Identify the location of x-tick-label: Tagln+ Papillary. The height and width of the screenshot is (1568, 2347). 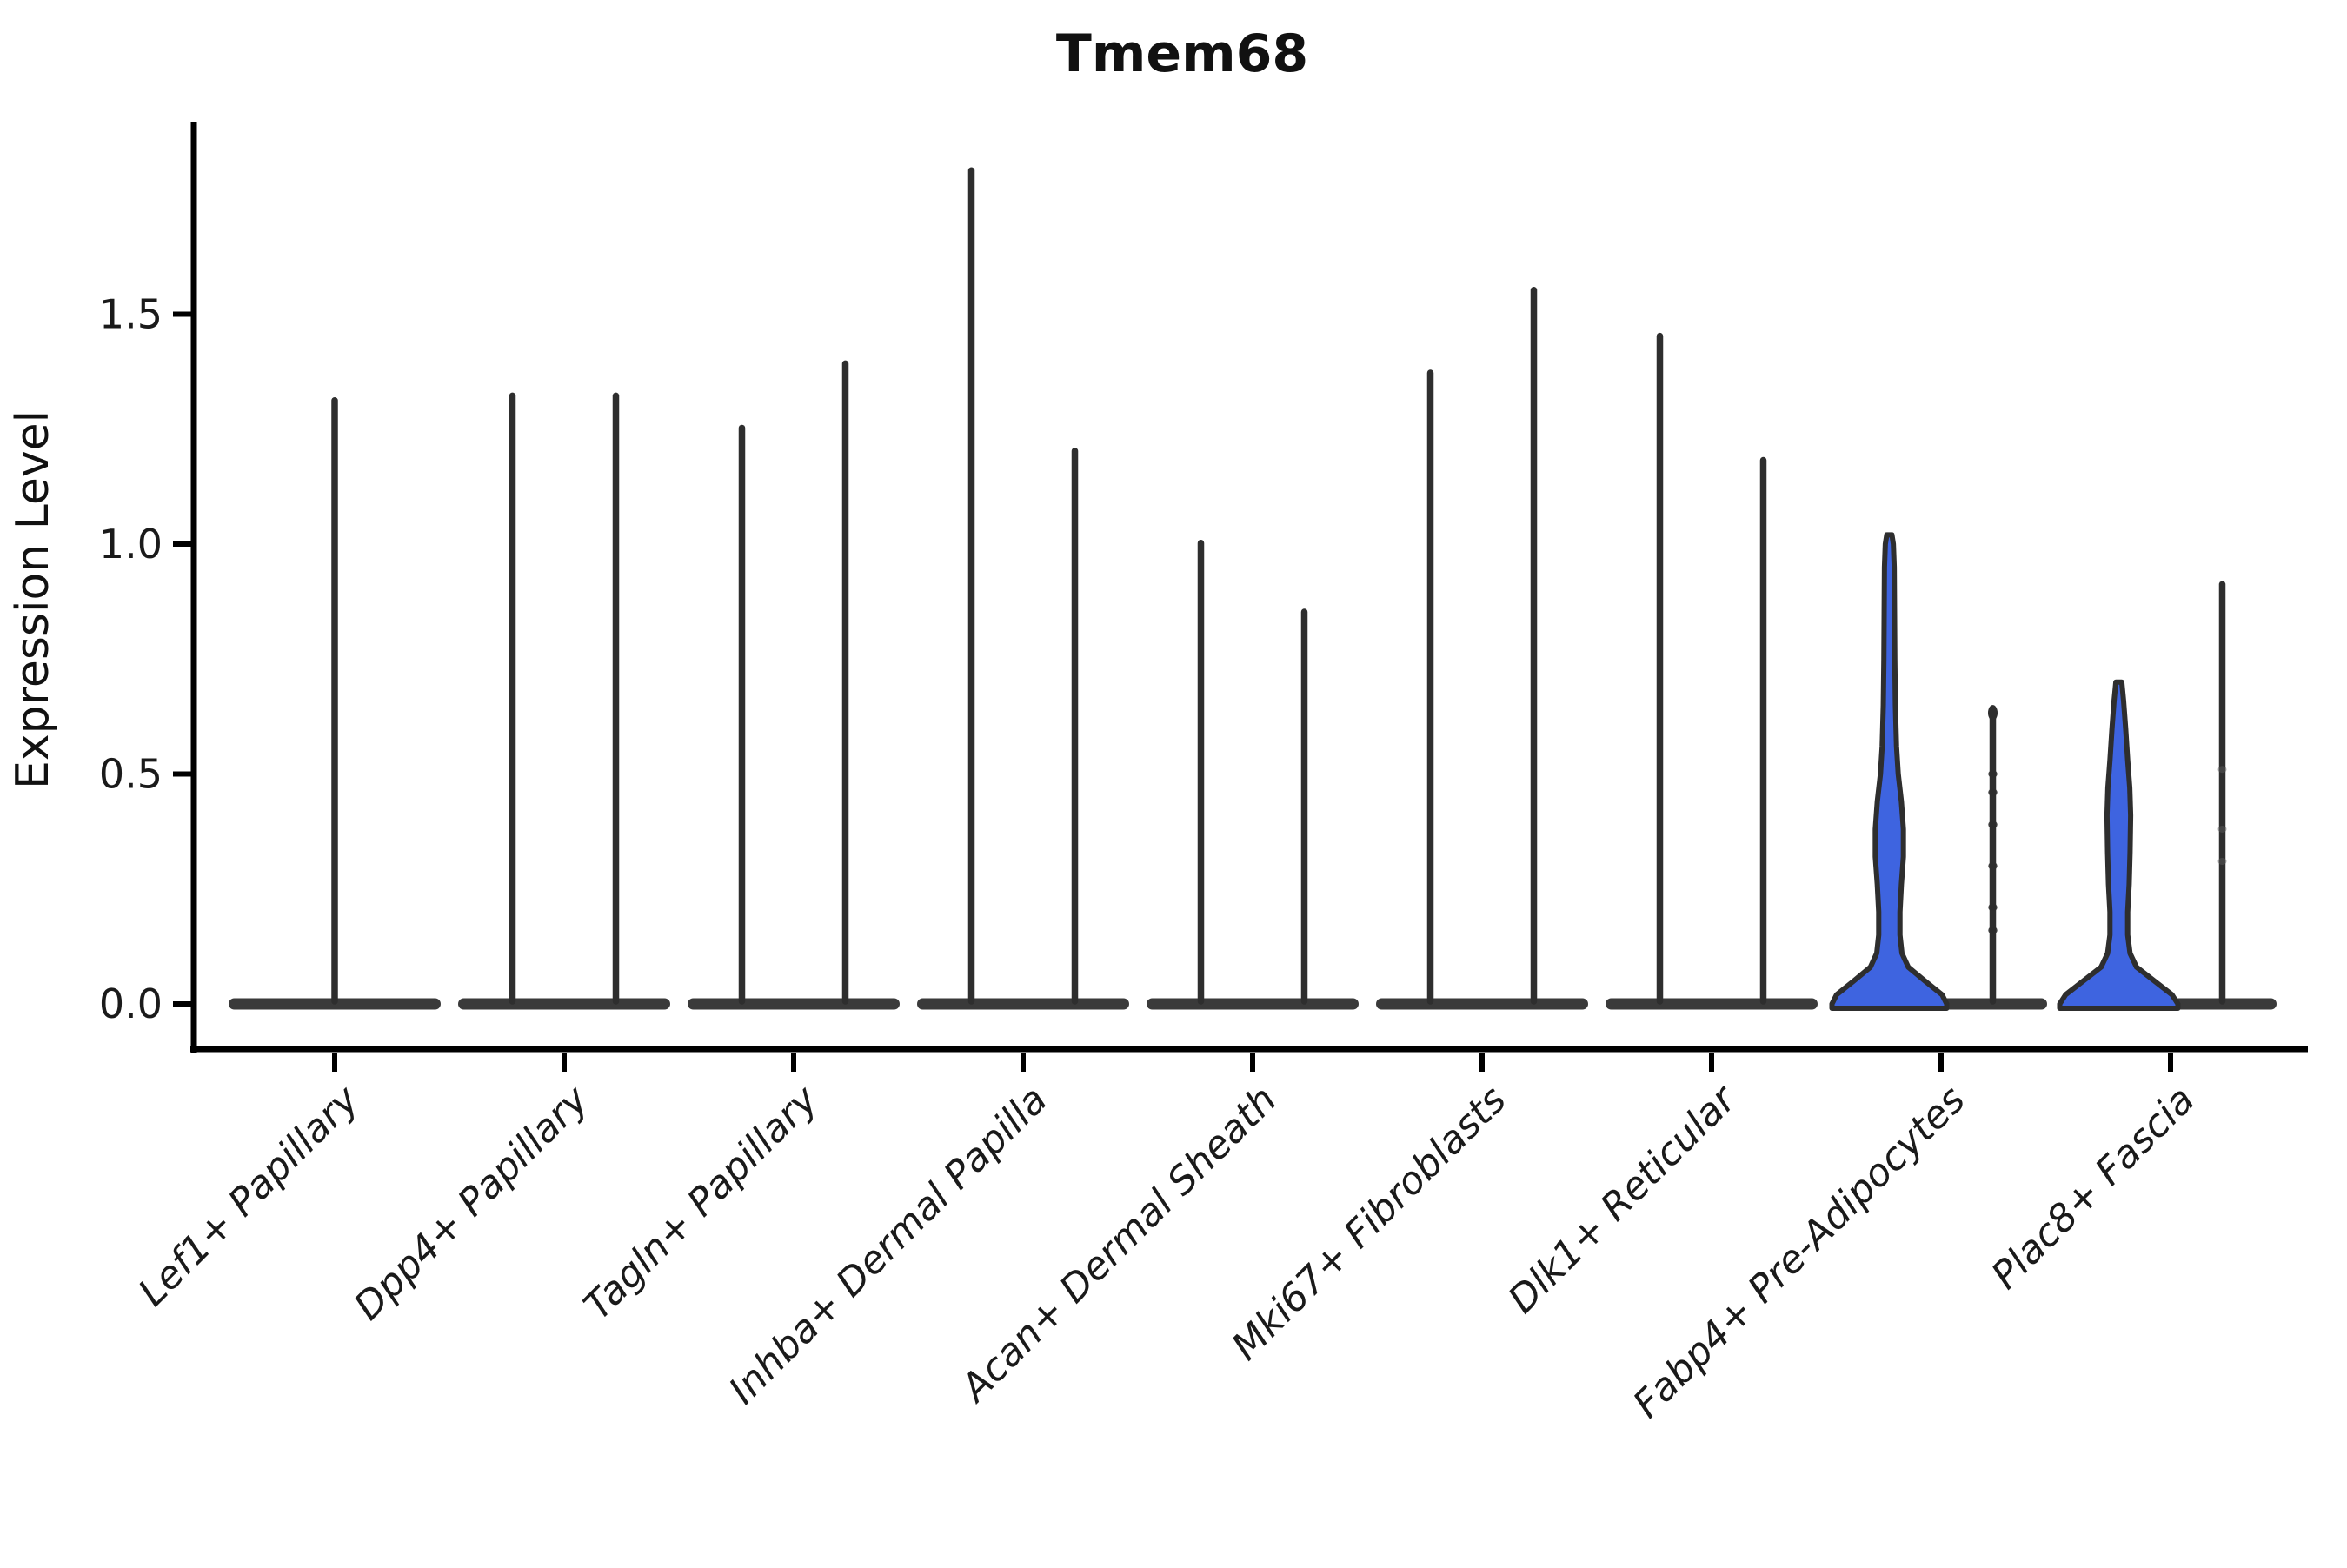
(701, 1202).